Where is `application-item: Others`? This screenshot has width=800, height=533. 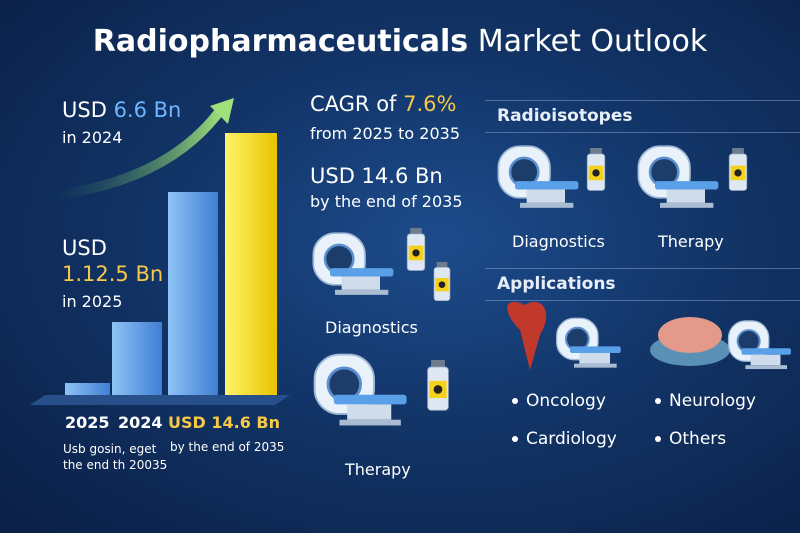
application-item: Others is located at coordinates (690, 439).